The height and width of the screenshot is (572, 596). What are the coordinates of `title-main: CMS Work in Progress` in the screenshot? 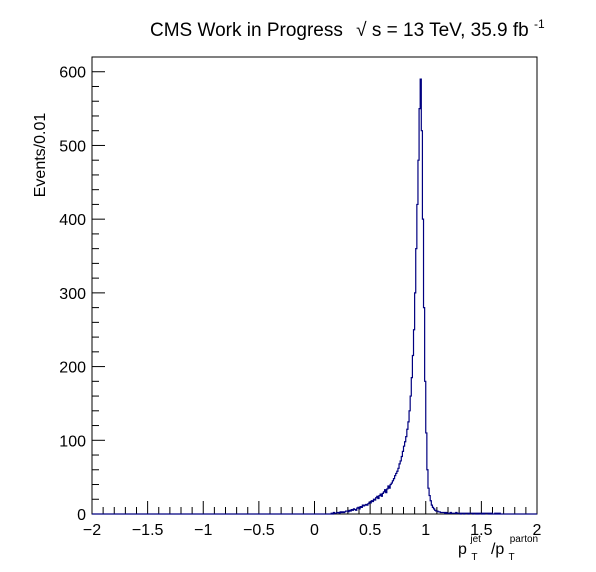 It's located at (246, 30).